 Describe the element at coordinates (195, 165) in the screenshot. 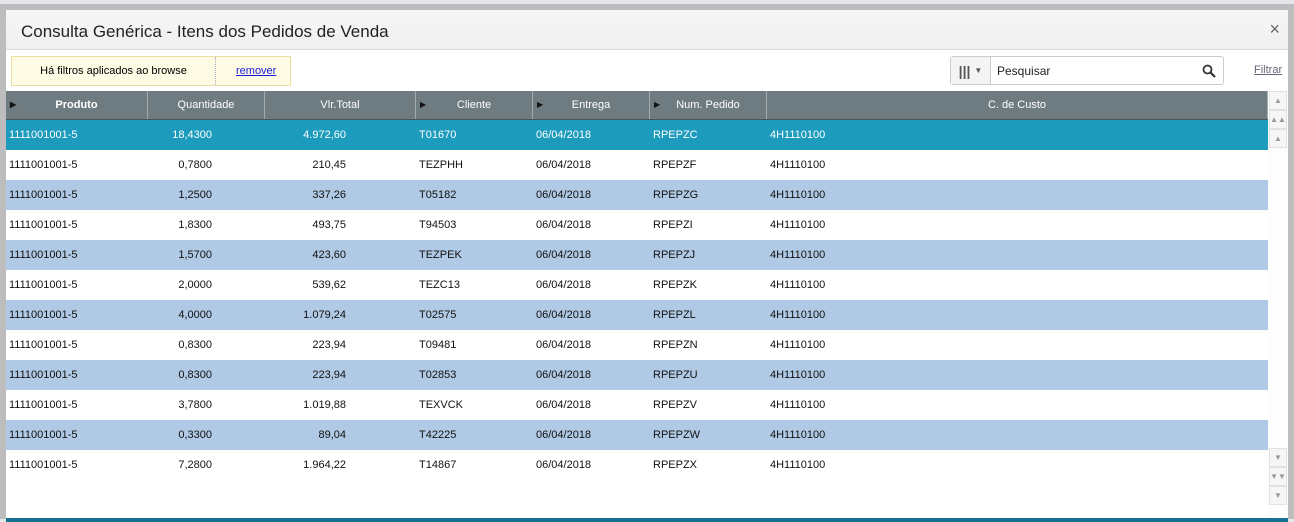

I see `table-cell: 0,7800` at that location.